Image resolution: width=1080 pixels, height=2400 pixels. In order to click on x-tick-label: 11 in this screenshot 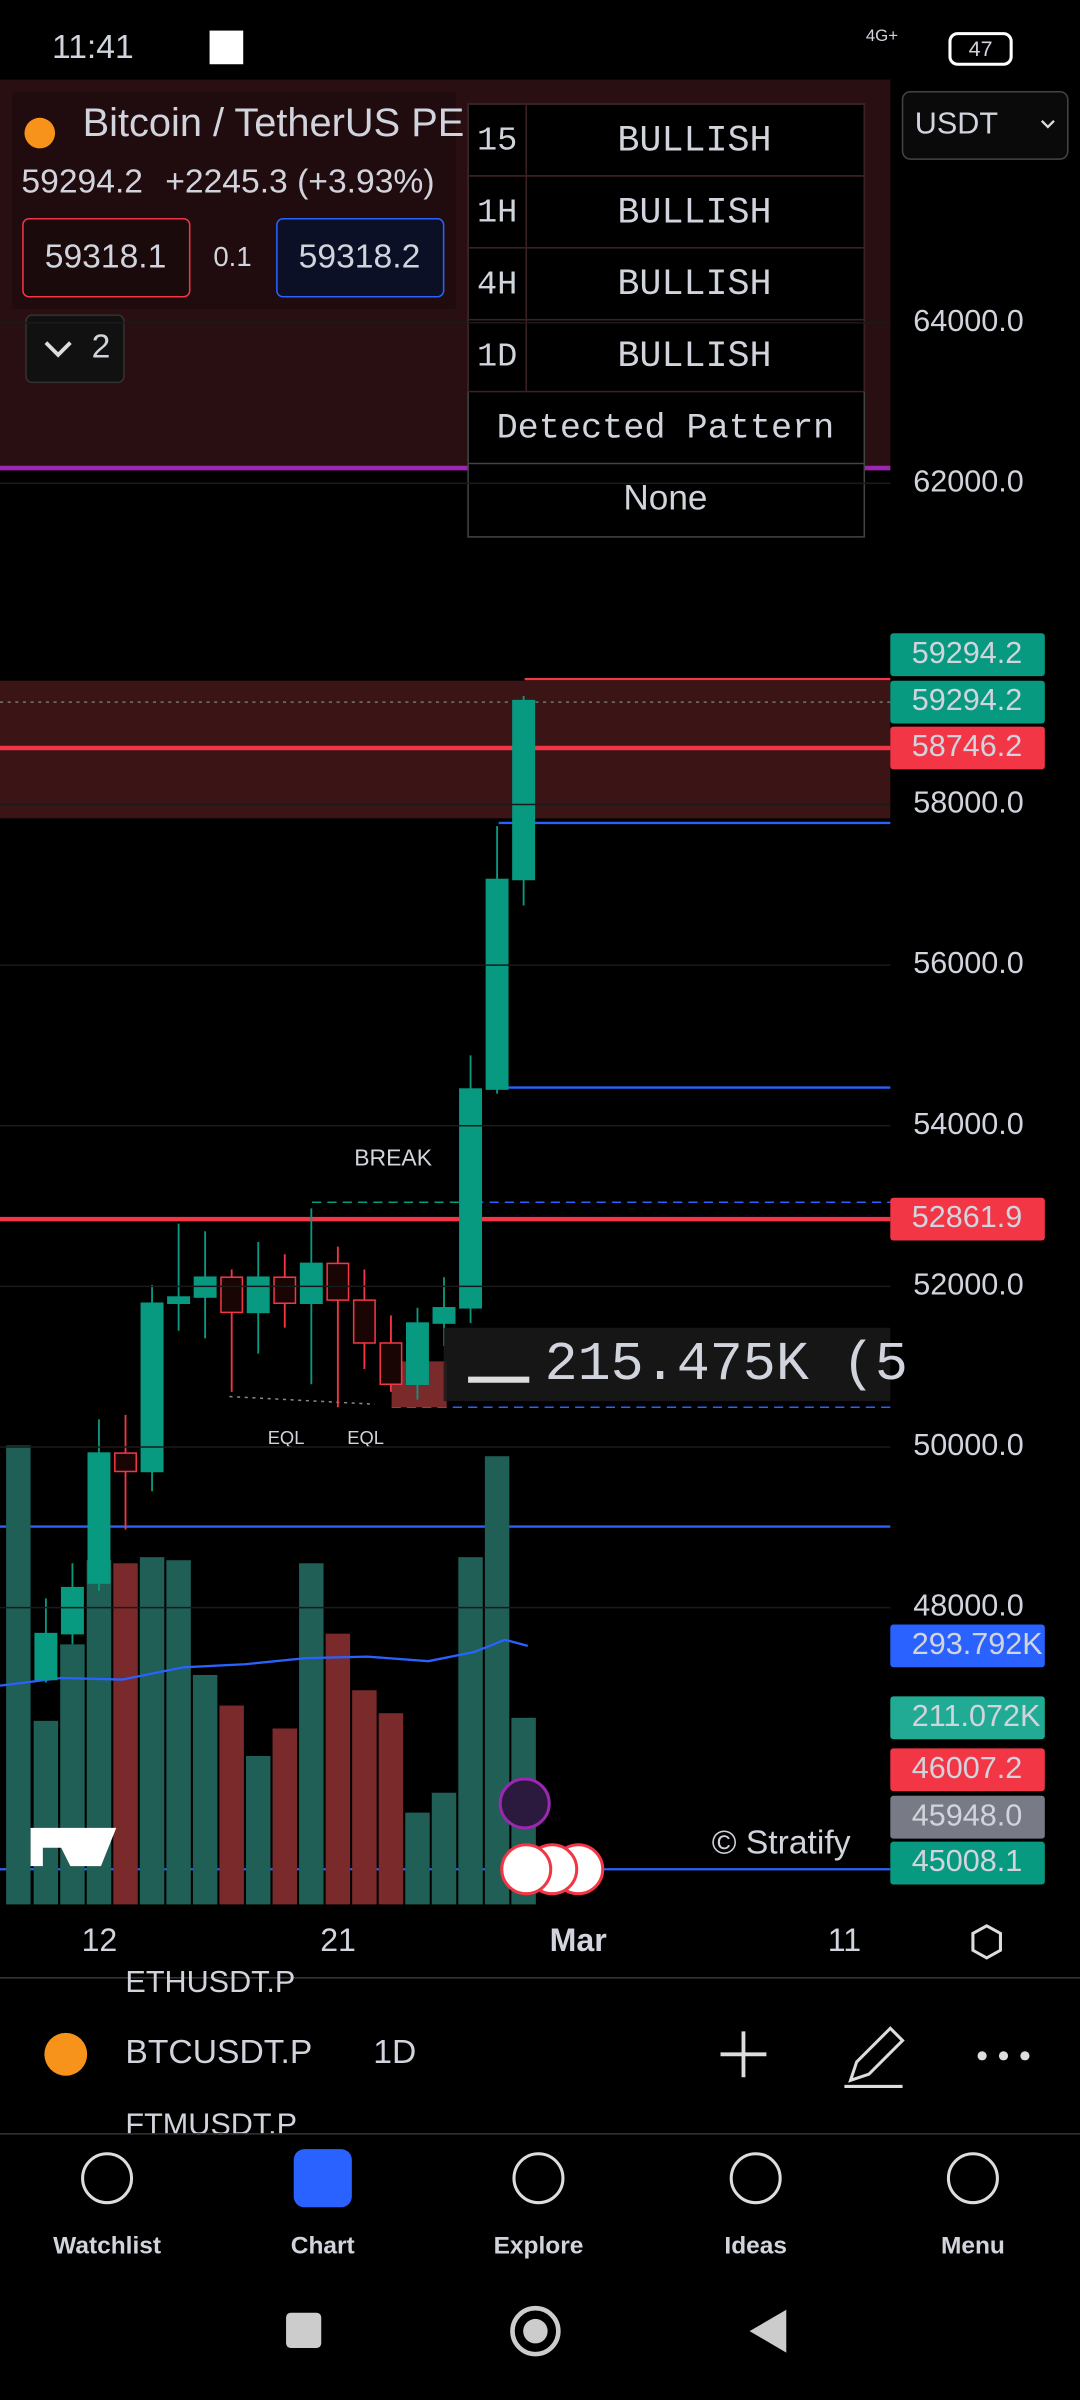, I will do `click(844, 1940)`.